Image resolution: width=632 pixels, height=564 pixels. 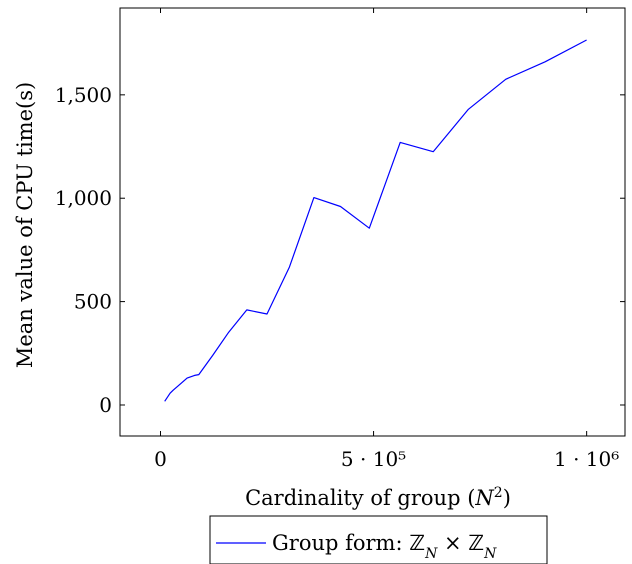 I want to click on y-tick-label: 1,000, so click(x=83, y=198).